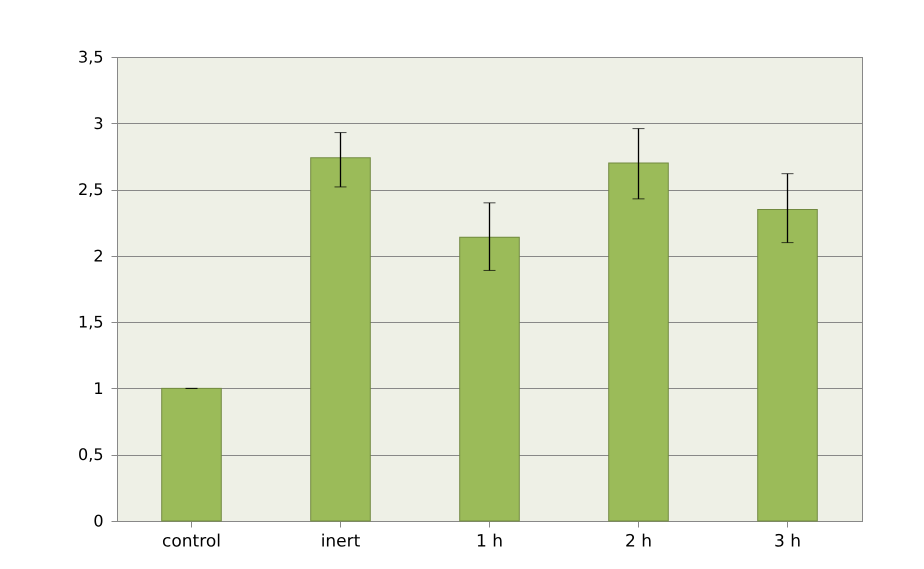 This screenshot has height=569, width=924. I want to click on y-tick-label: 1, so click(98, 388).